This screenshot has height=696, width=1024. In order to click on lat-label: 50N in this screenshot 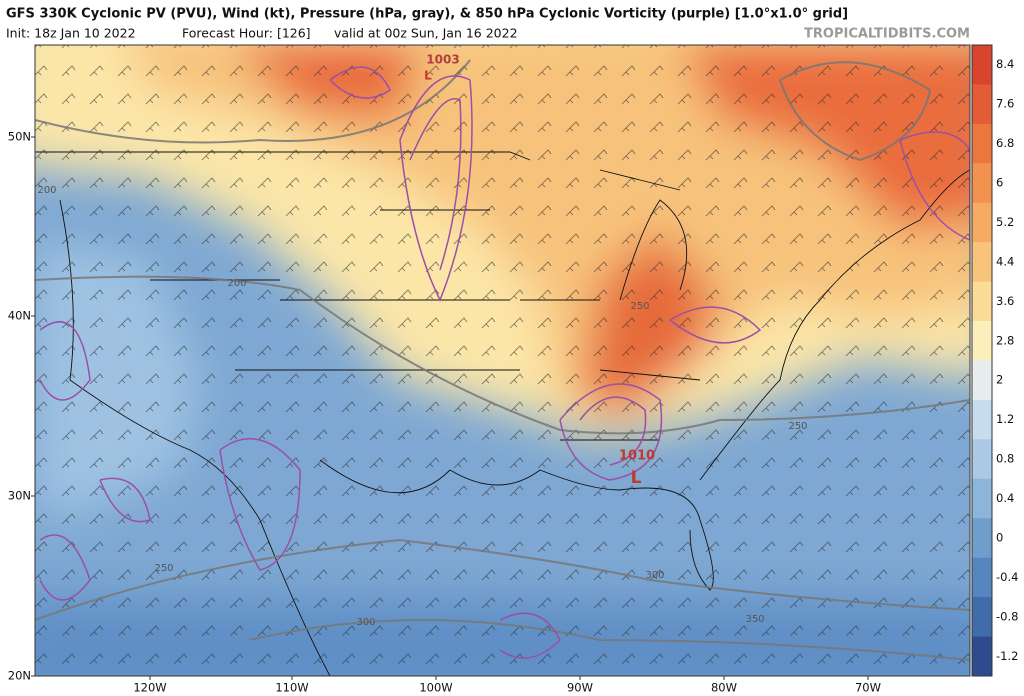, I will do `click(19, 137)`.